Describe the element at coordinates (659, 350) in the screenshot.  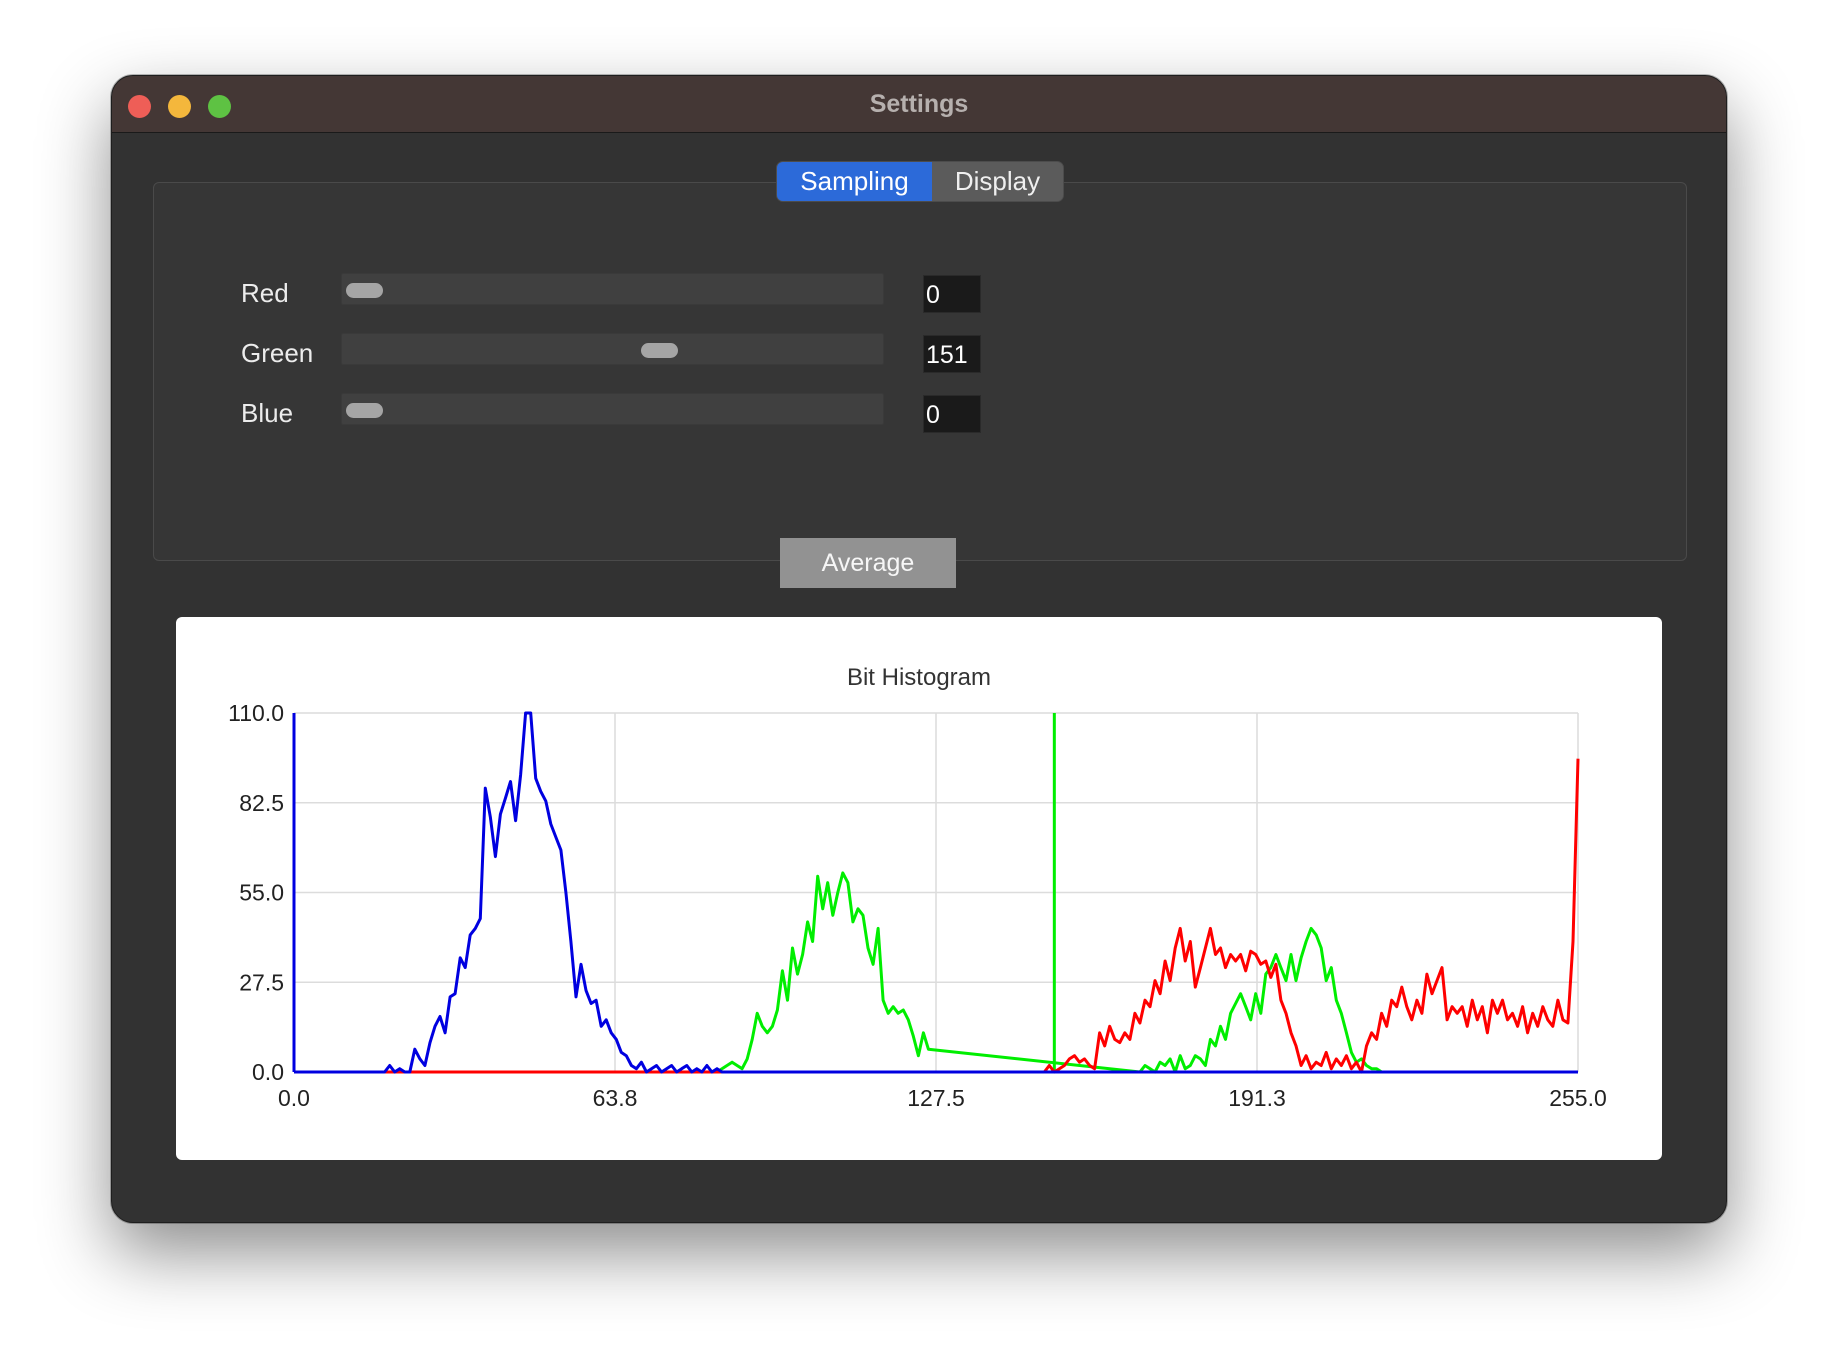
I see `green-slider-knob` at that location.